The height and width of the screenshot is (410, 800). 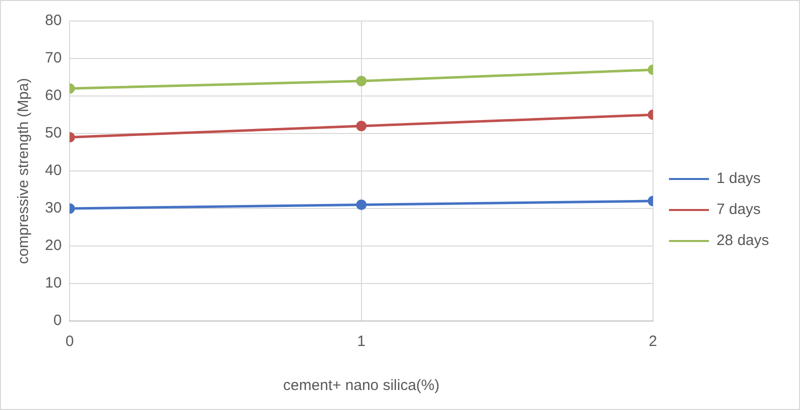 What do you see at coordinates (70, 341) in the screenshot?
I see `x-tick-label: 0` at bounding box center [70, 341].